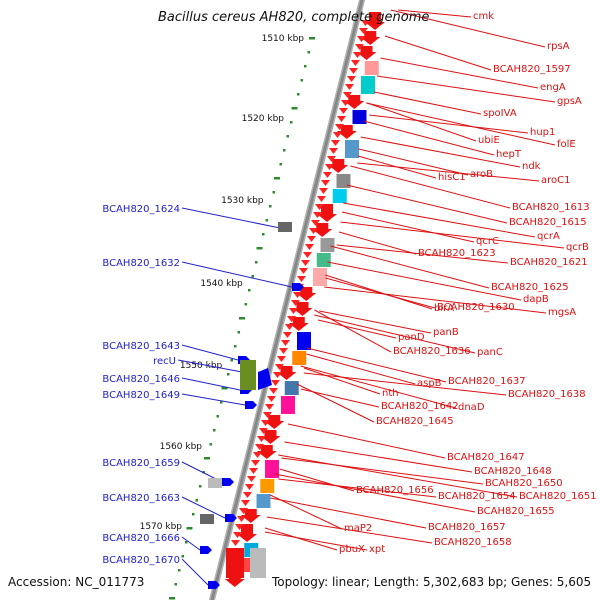 This screenshot has width=600, height=600. Describe the element at coordinates (141, 263) in the screenshot. I see `forward-gene-label: BCAH820_1632` at that location.